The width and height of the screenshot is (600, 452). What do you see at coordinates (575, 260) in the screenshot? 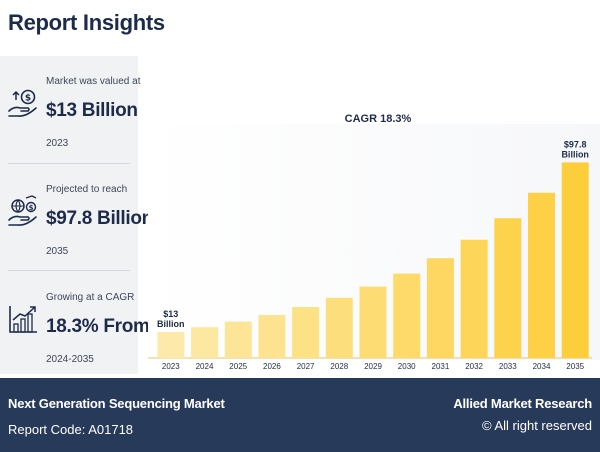
I see `bar-2035` at bounding box center [575, 260].